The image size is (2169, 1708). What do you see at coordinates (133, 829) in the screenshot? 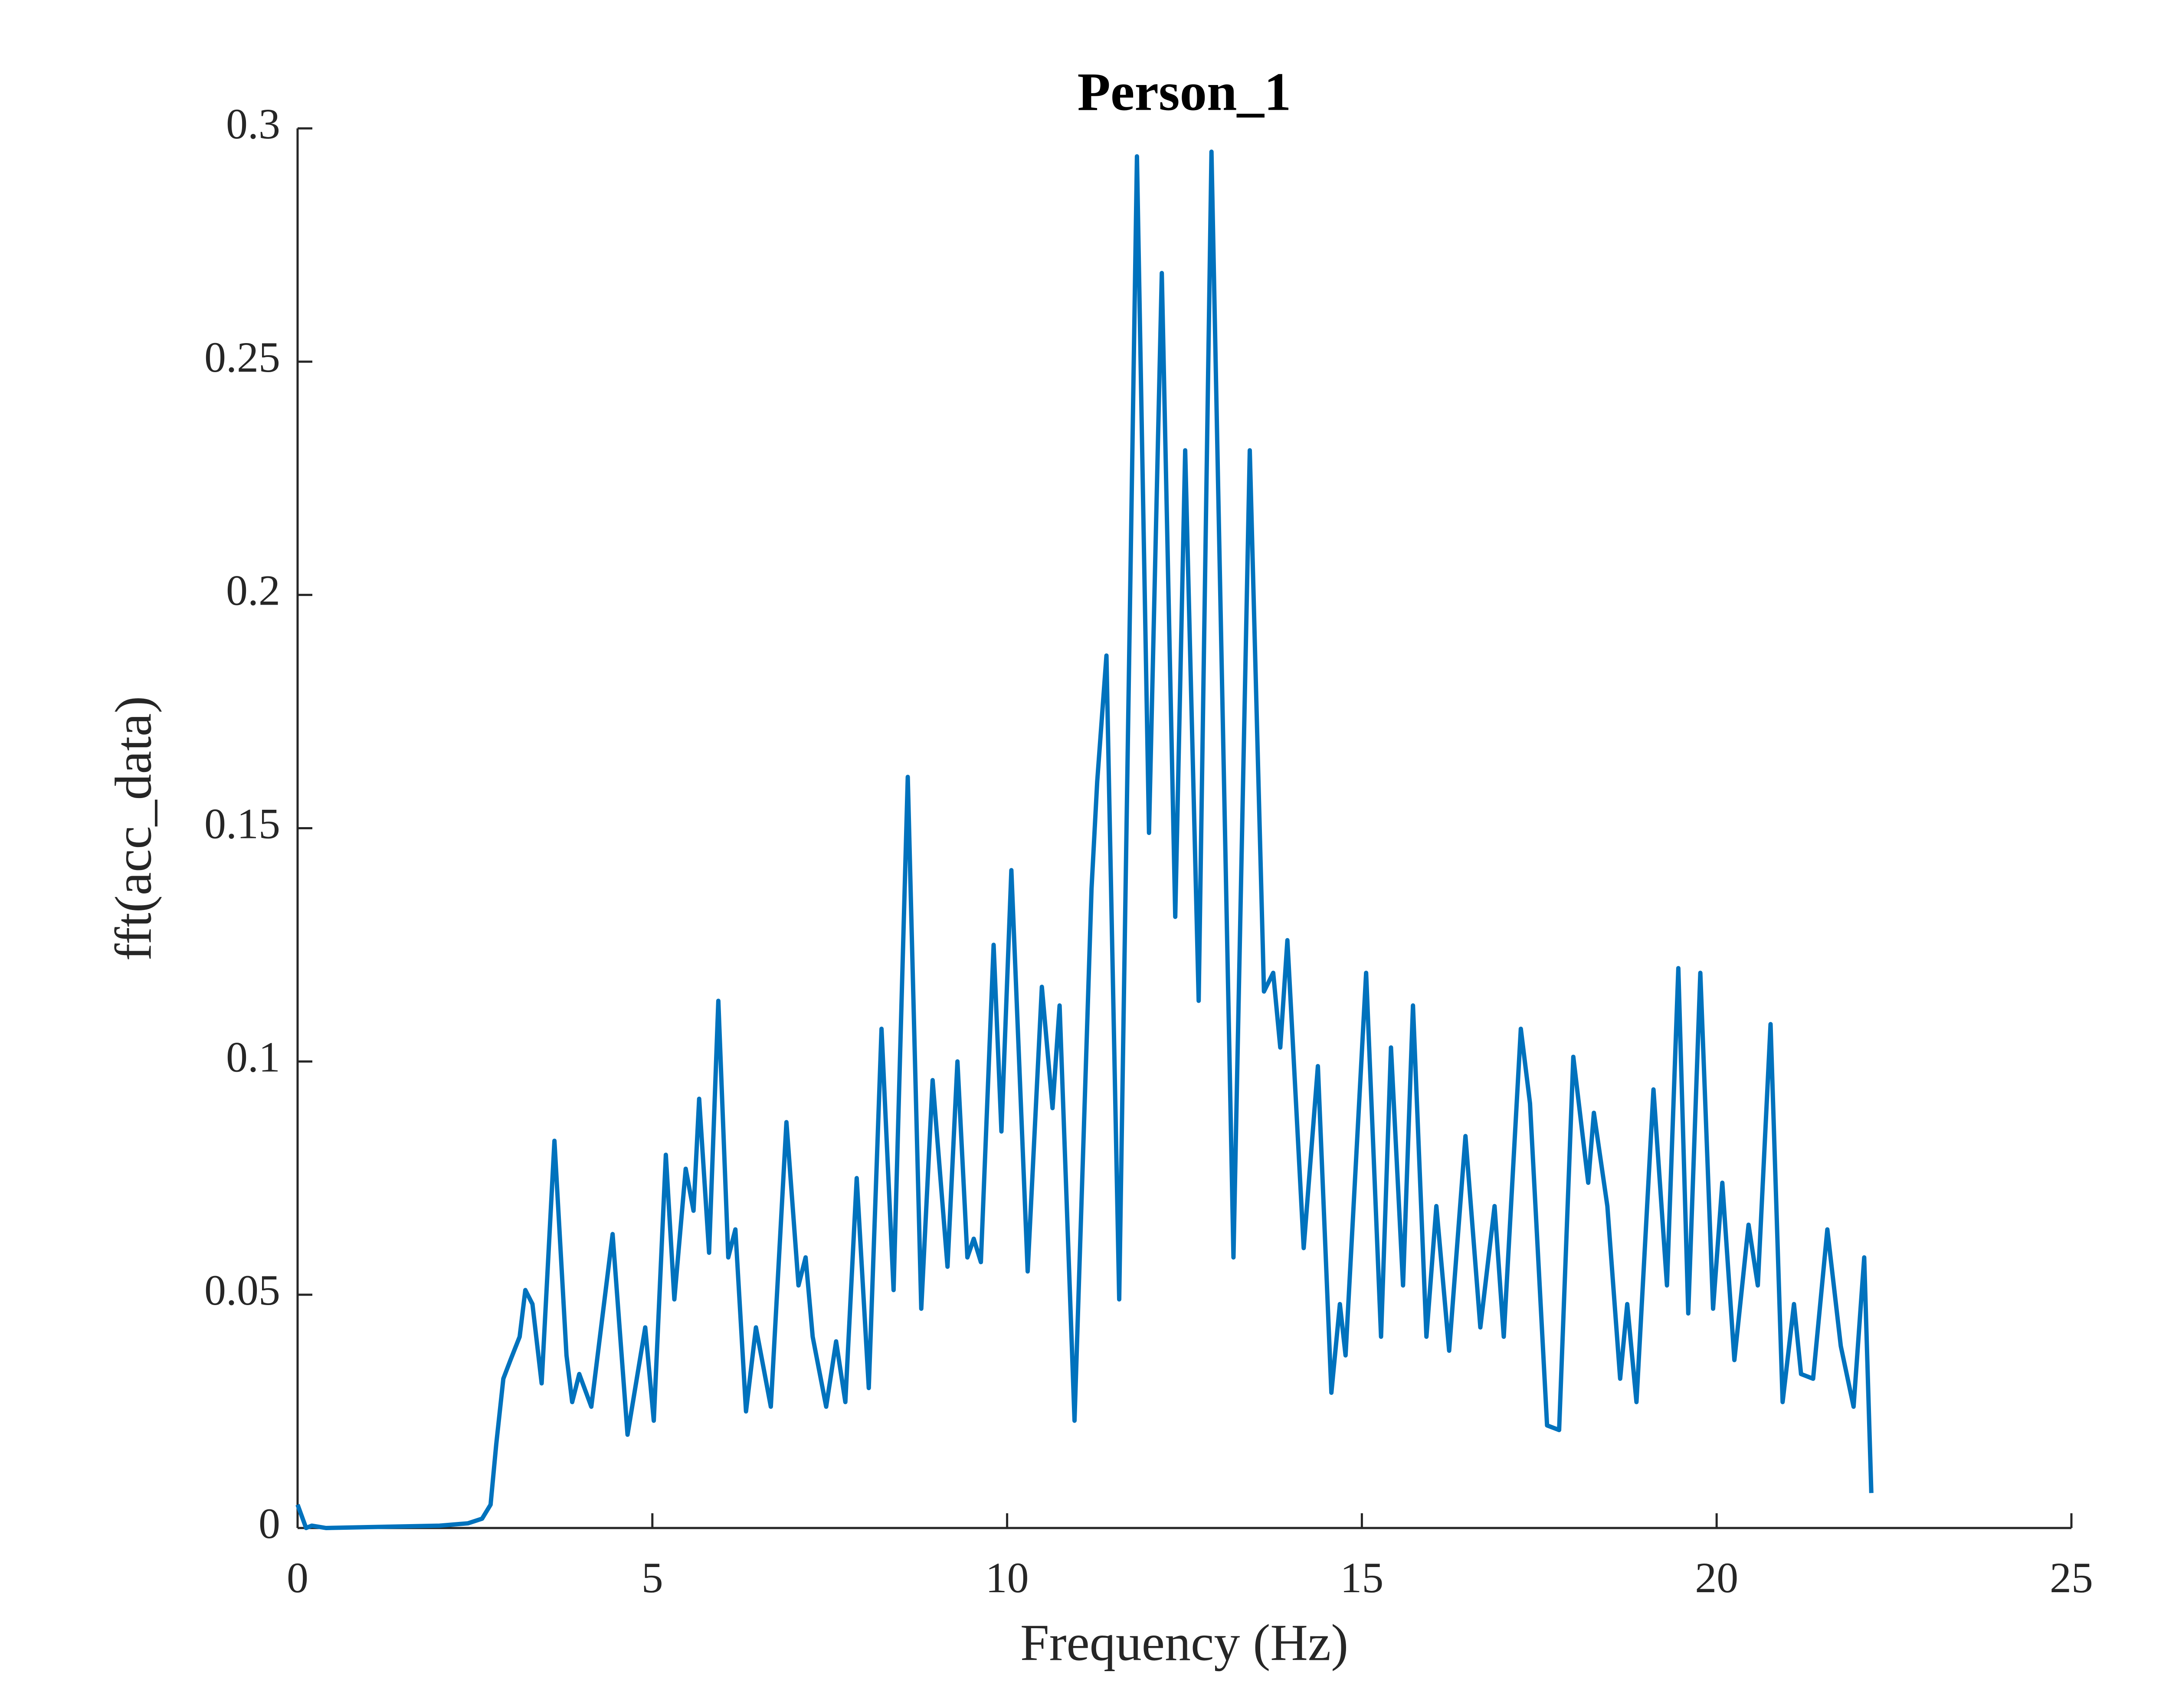
I see `y-axis-label: fft(acc_data)` at bounding box center [133, 829].